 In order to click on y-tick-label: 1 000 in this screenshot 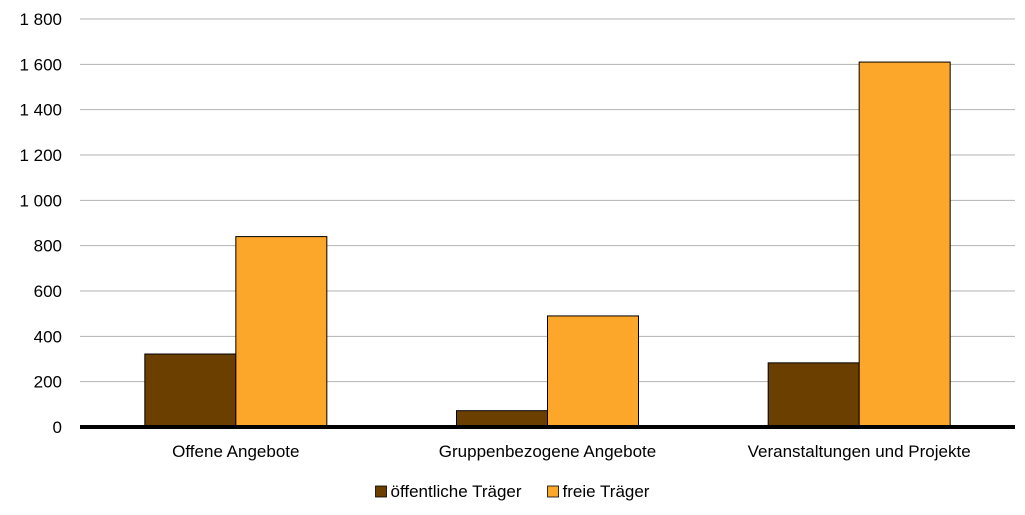, I will do `click(40, 200)`.